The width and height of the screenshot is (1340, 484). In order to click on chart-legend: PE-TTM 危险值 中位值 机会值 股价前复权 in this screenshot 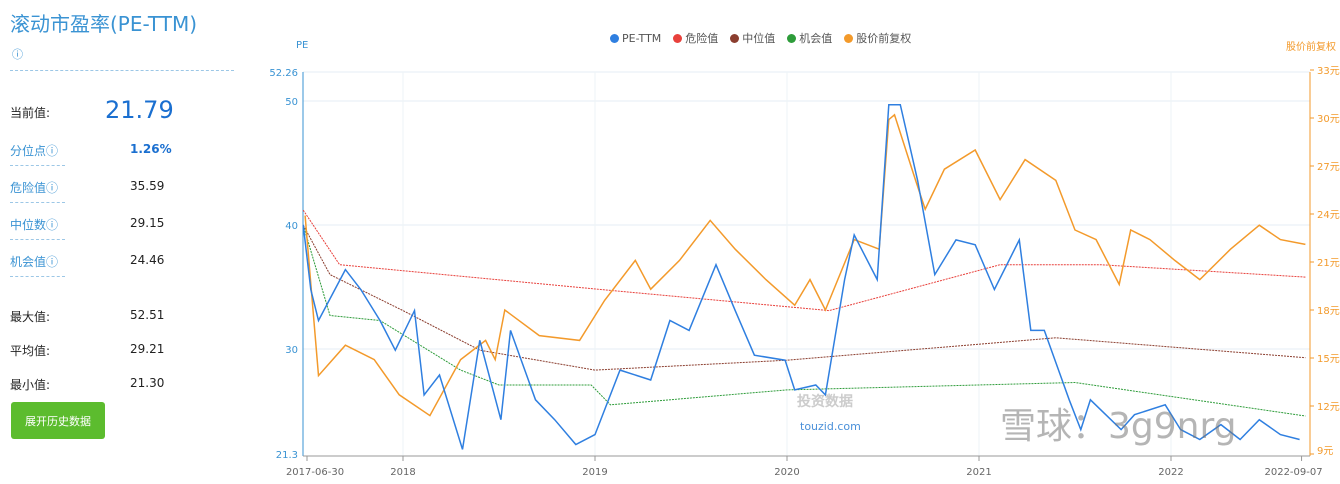, I will do `click(760, 38)`.